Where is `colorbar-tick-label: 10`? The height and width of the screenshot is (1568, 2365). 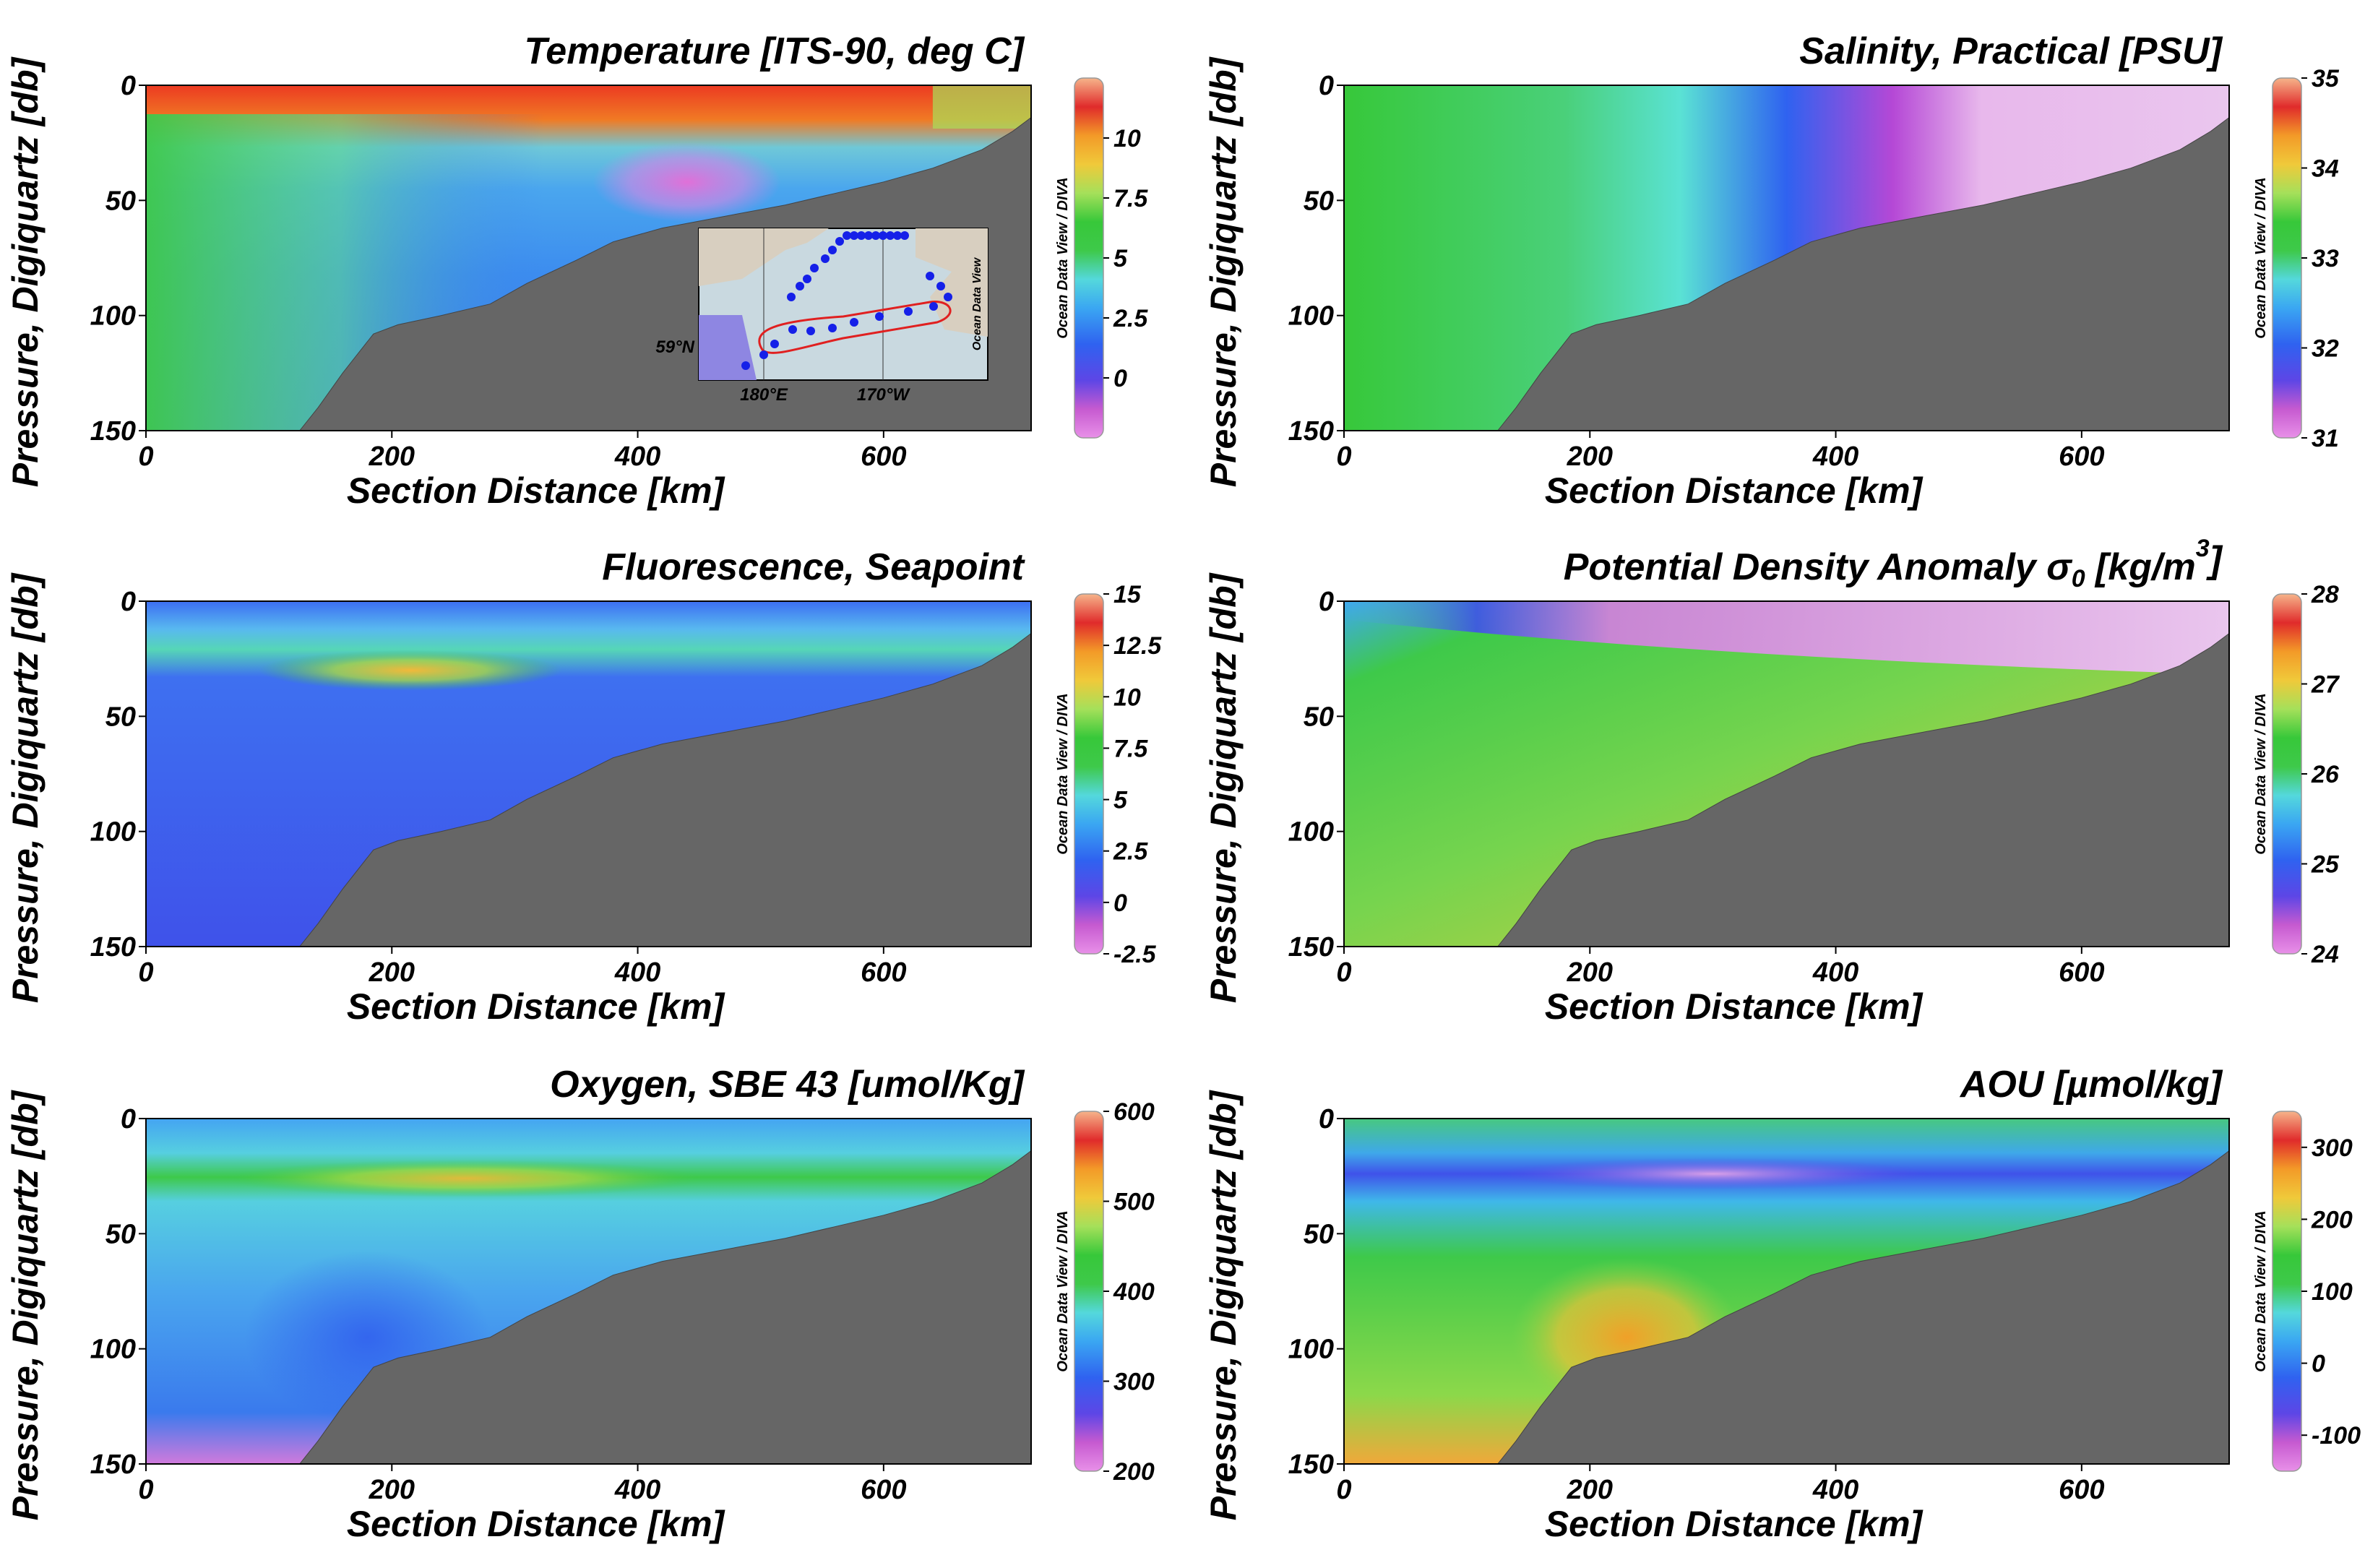 colorbar-tick-label: 10 is located at coordinates (1127, 697).